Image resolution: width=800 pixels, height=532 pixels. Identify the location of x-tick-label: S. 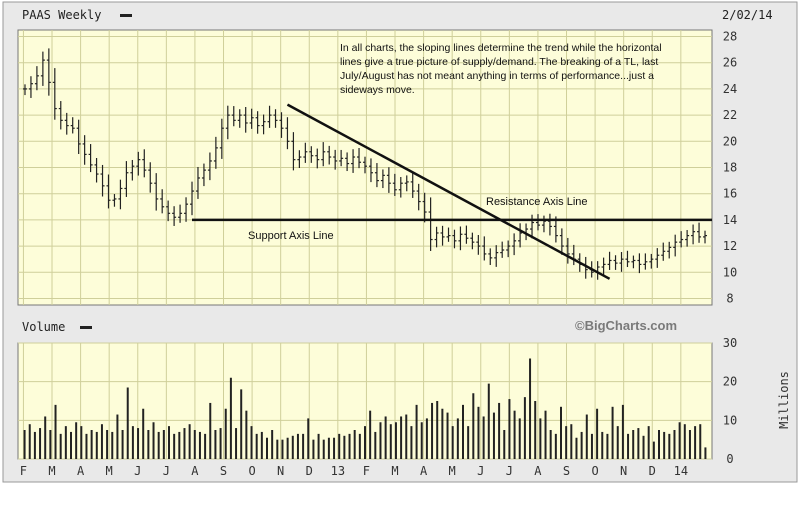
(223, 471).